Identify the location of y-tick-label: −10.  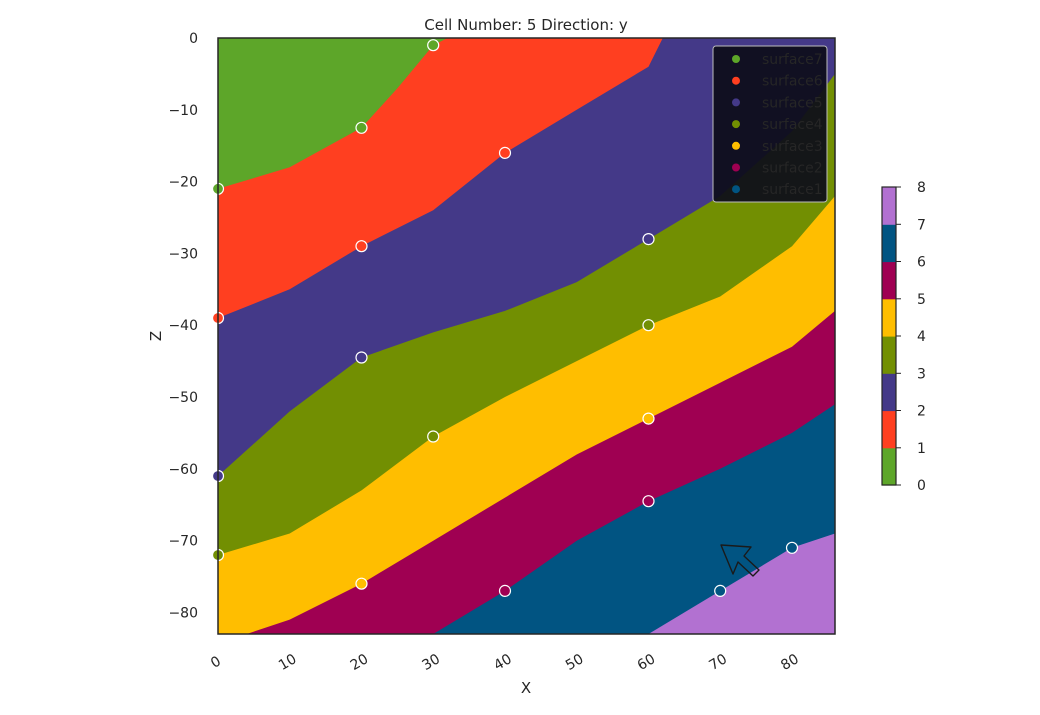
(183, 111).